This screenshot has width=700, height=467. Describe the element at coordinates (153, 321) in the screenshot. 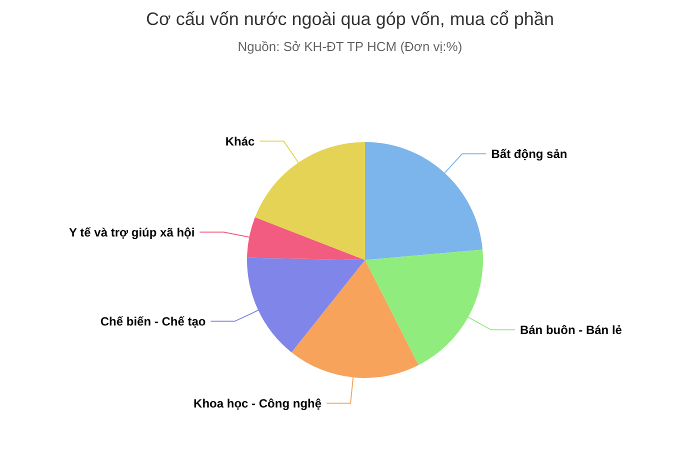

I see `slice-label: Chế biến - Chế tạo` at that location.